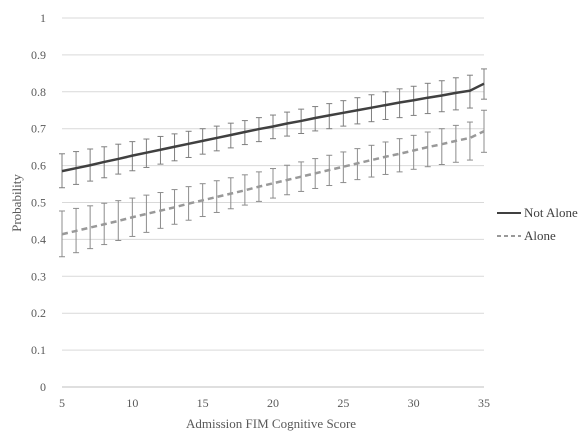 The image size is (587, 434). What do you see at coordinates (38, 129) in the screenshot?
I see `y-tick-label: 0.7` at bounding box center [38, 129].